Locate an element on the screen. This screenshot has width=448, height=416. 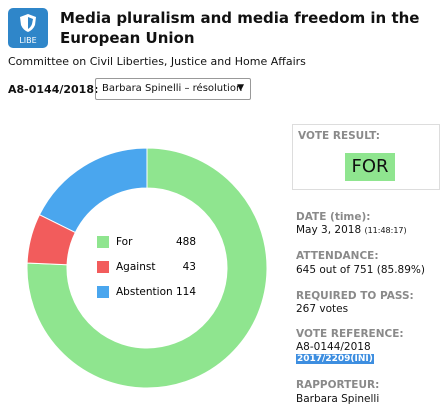
legend-value: 114 is located at coordinates (186, 292).